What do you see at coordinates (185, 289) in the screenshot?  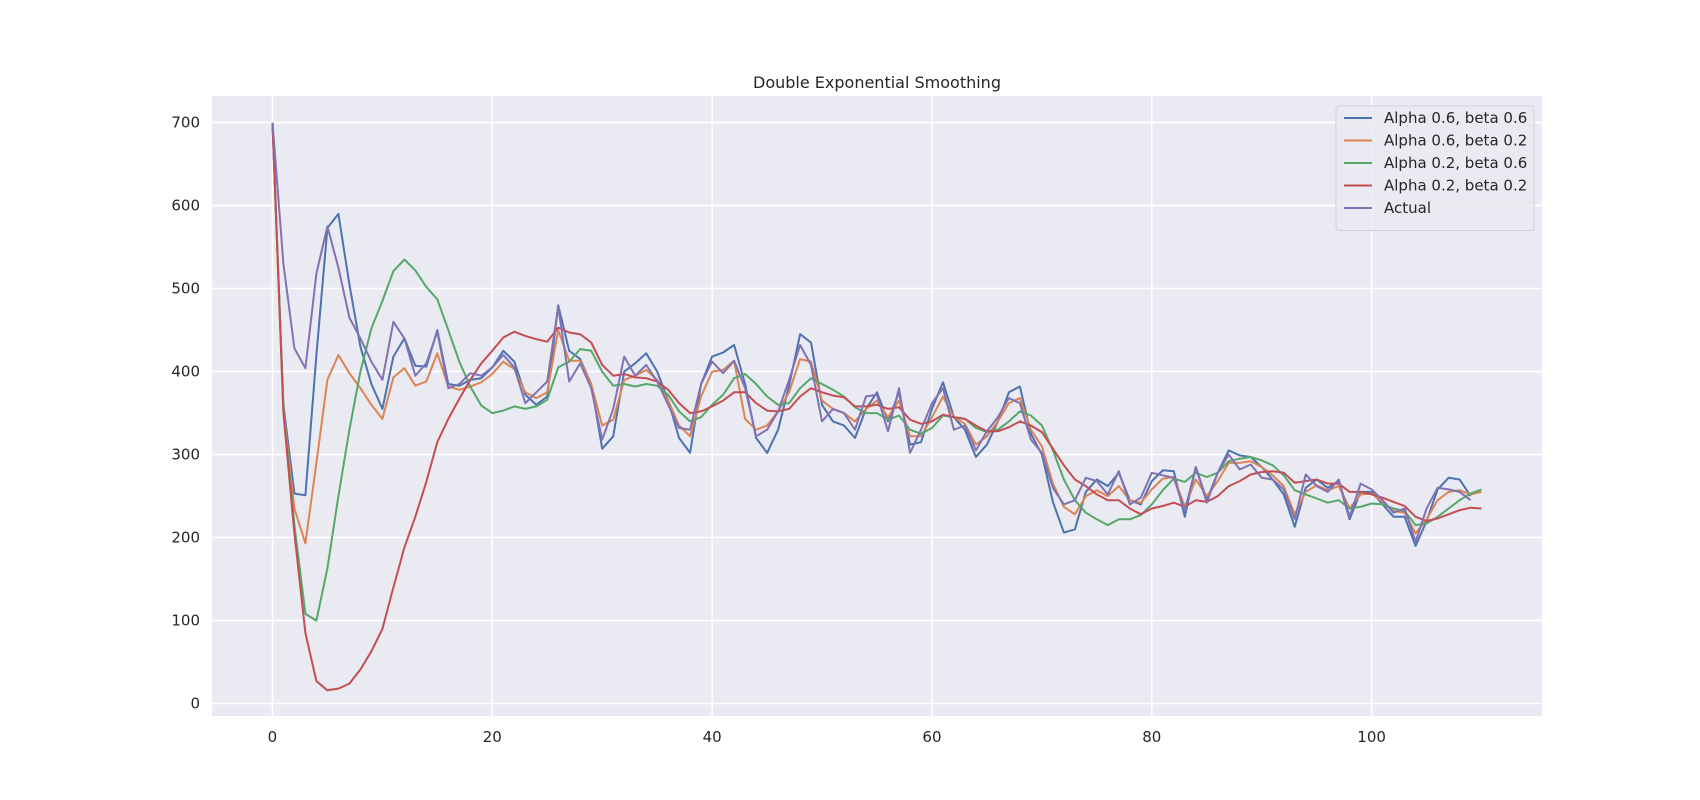 I see `y-tick-label: 500` at bounding box center [185, 289].